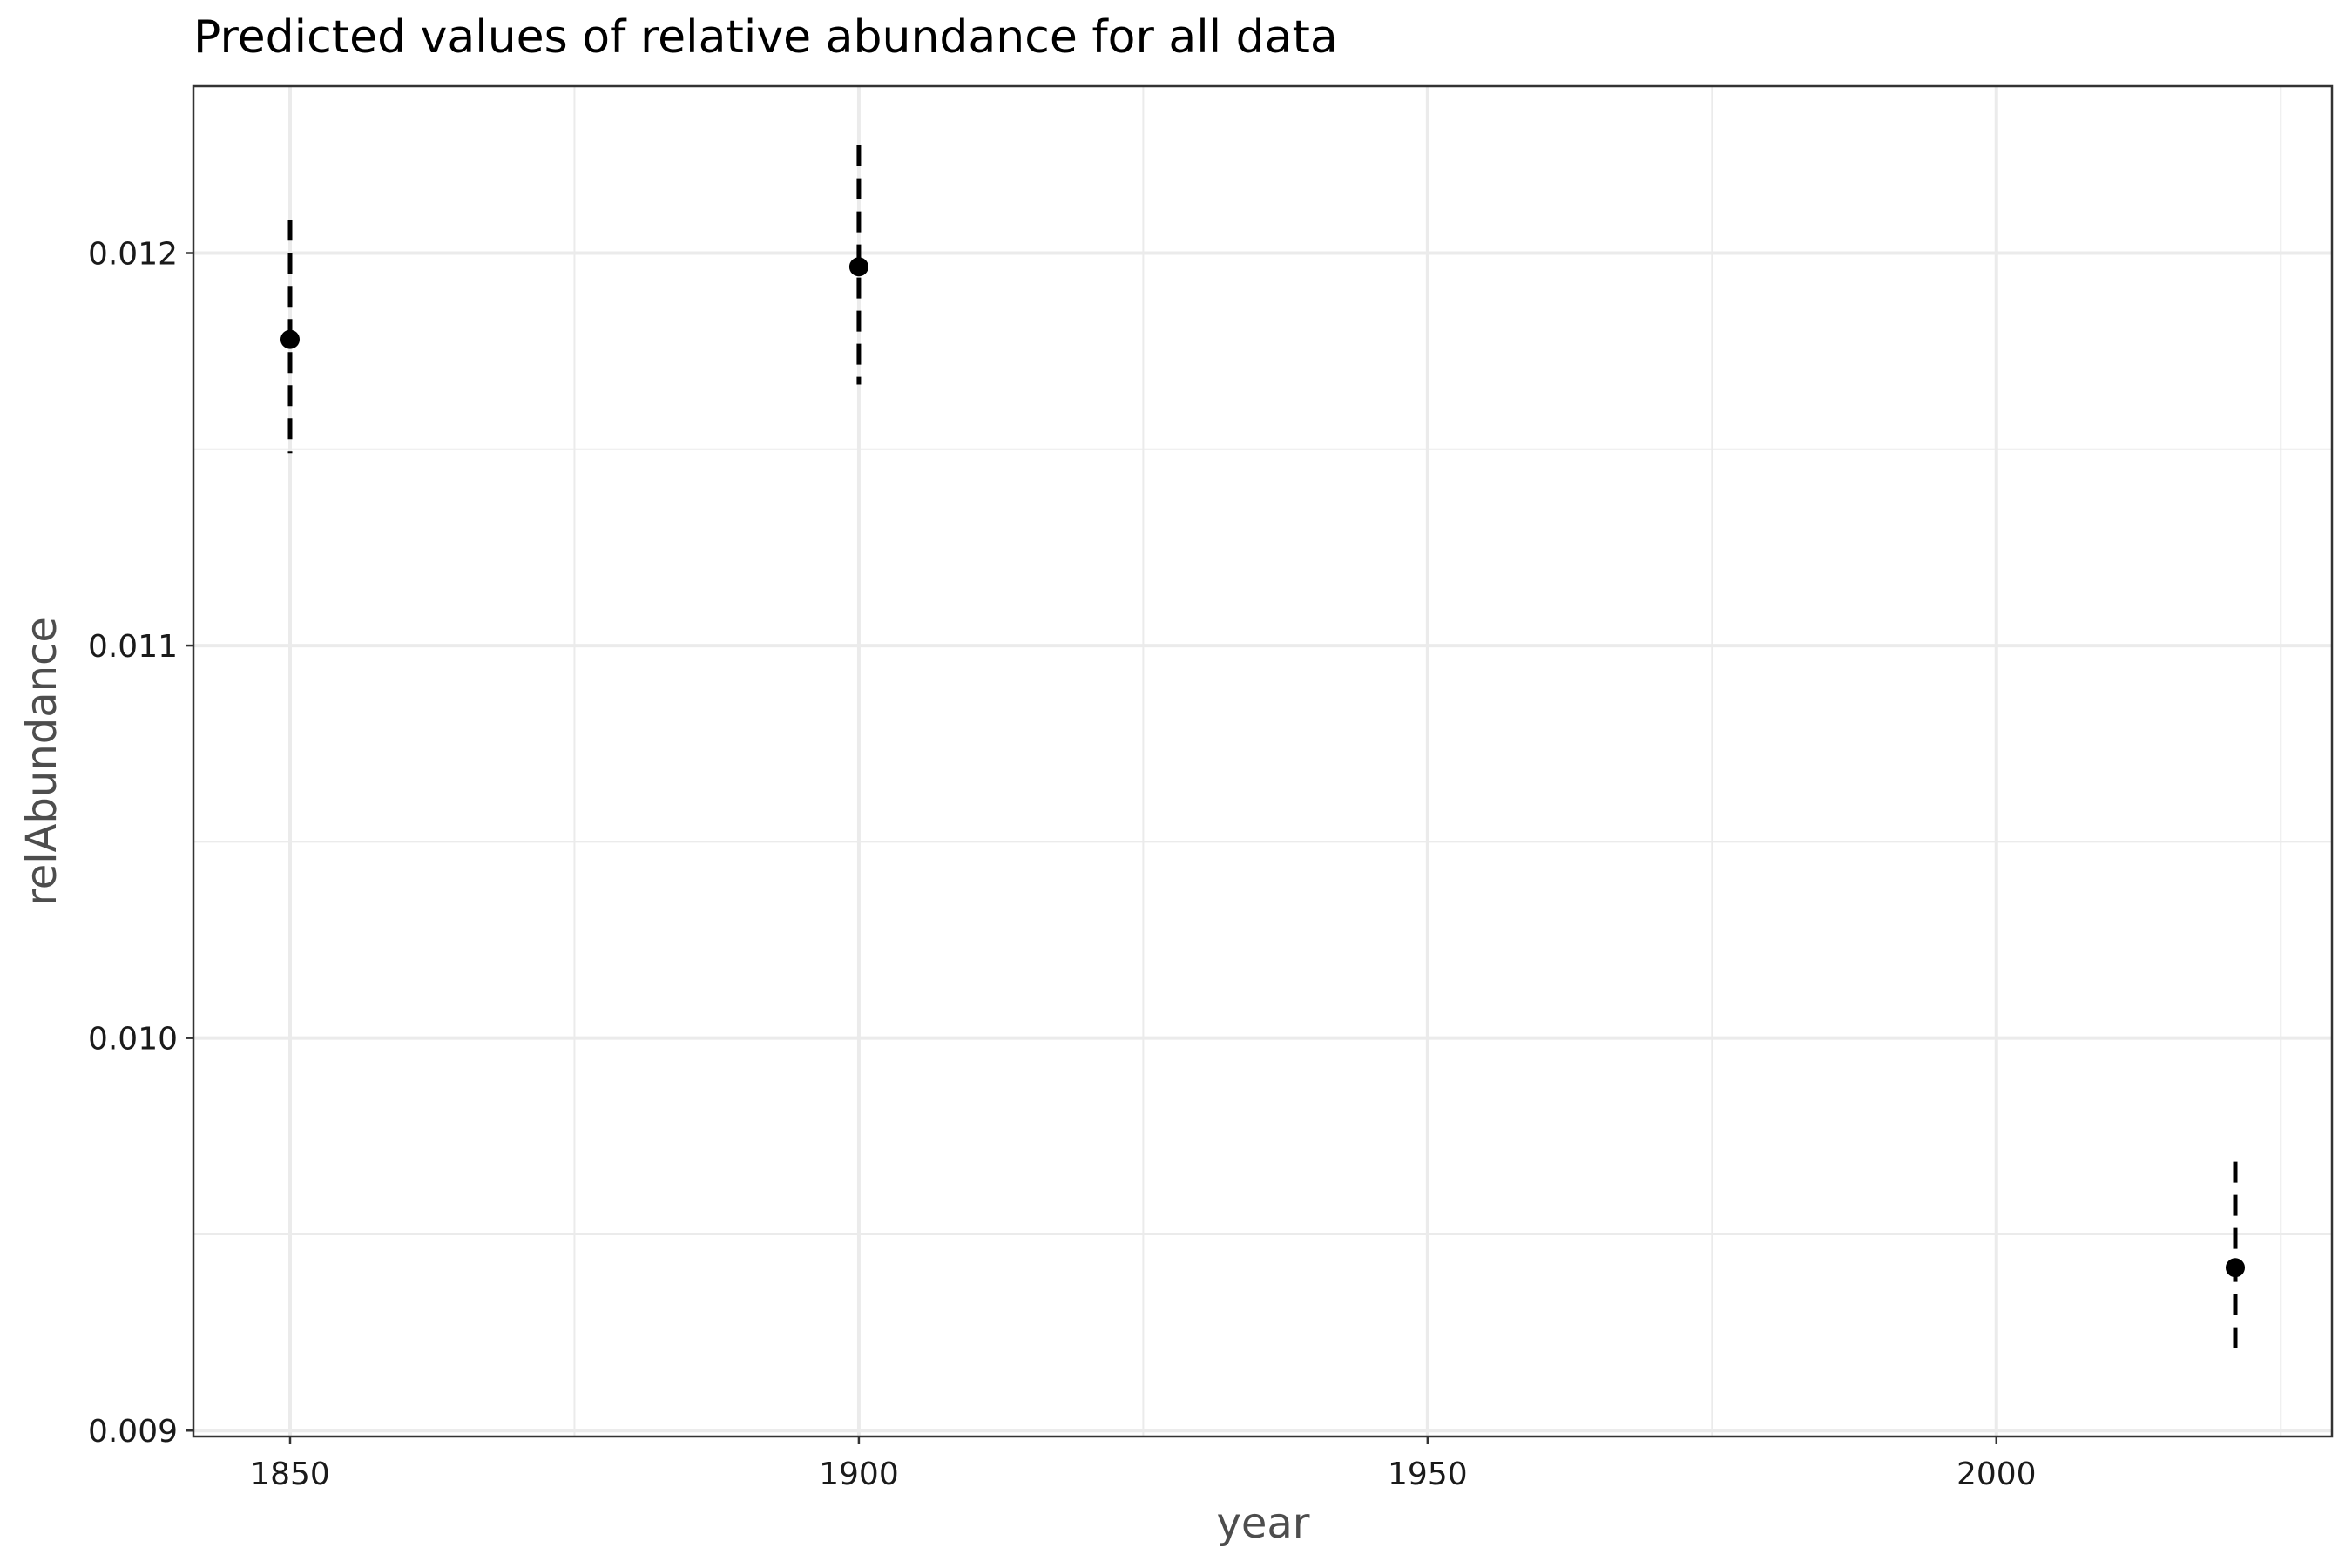 Image resolution: width=2352 pixels, height=1568 pixels. I want to click on y-tick-label: 0.009, so click(133, 1432).